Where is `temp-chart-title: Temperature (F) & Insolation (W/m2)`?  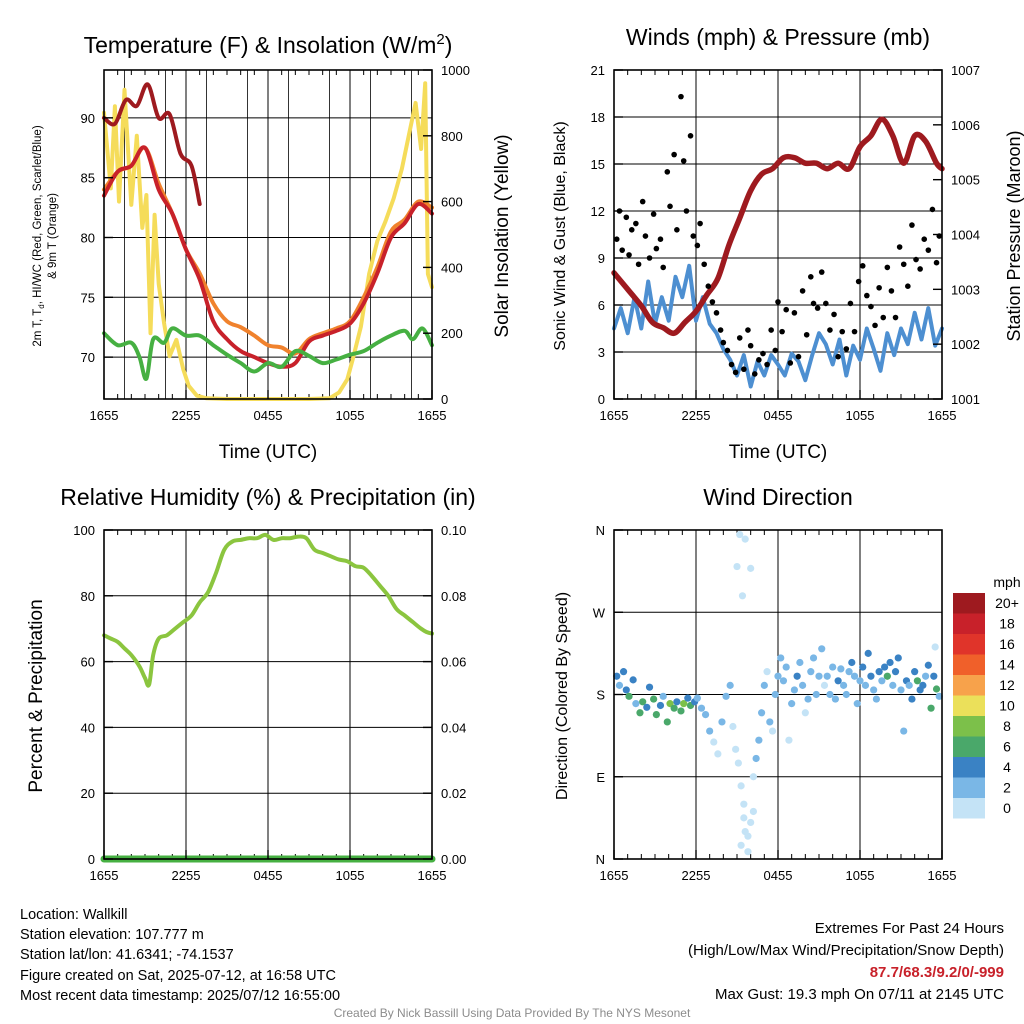 temp-chart-title: Temperature (F) & Insolation (W/m2) is located at coordinates (268, 44).